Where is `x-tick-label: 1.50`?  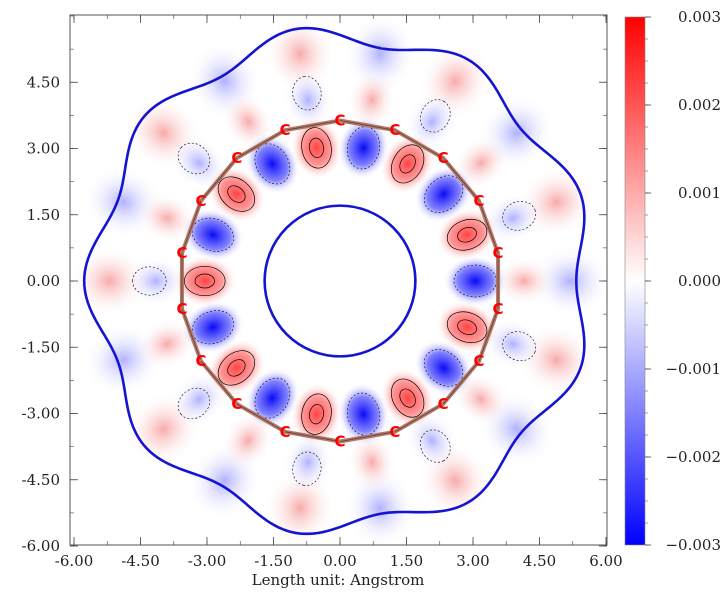 x-tick-label: 1.50 is located at coordinates (406, 561).